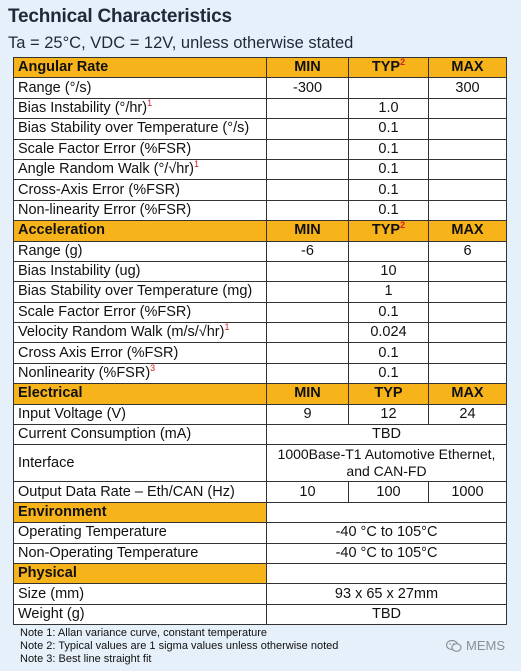 The image size is (521, 671). Describe the element at coordinates (140, 573) in the screenshot. I see `section-title: Physical` at that location.